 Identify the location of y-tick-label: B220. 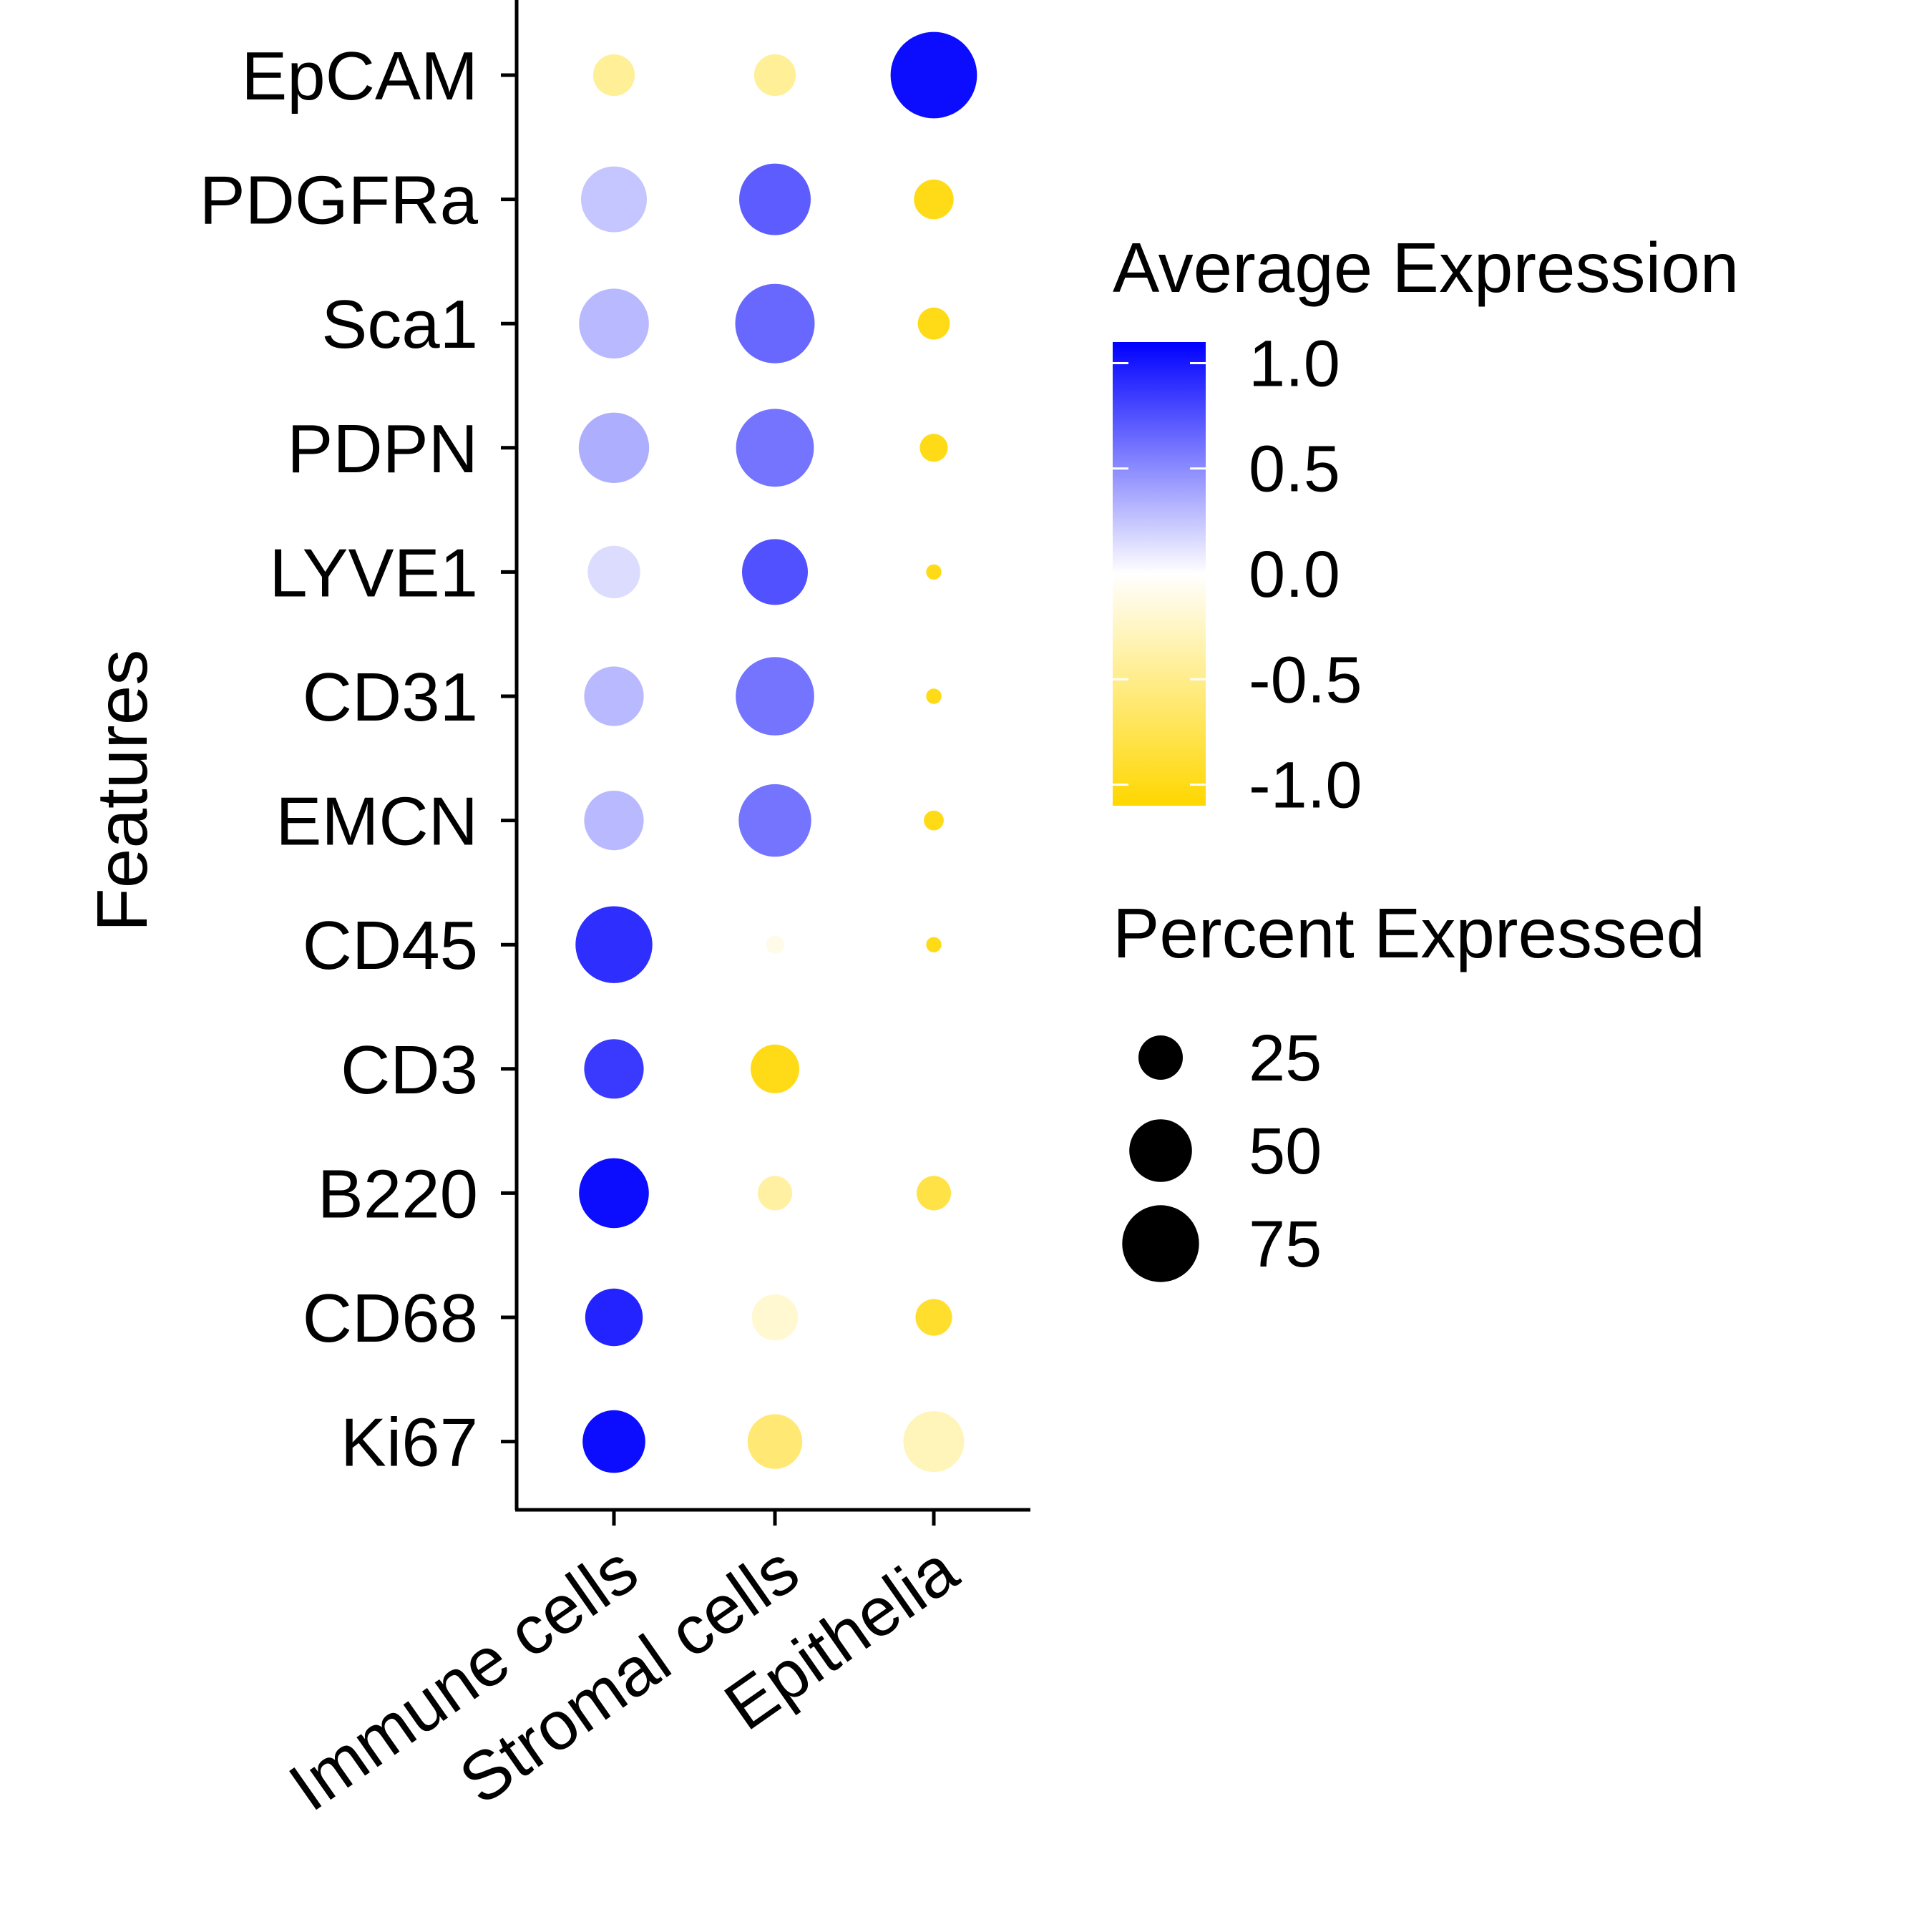
(398, 1194).